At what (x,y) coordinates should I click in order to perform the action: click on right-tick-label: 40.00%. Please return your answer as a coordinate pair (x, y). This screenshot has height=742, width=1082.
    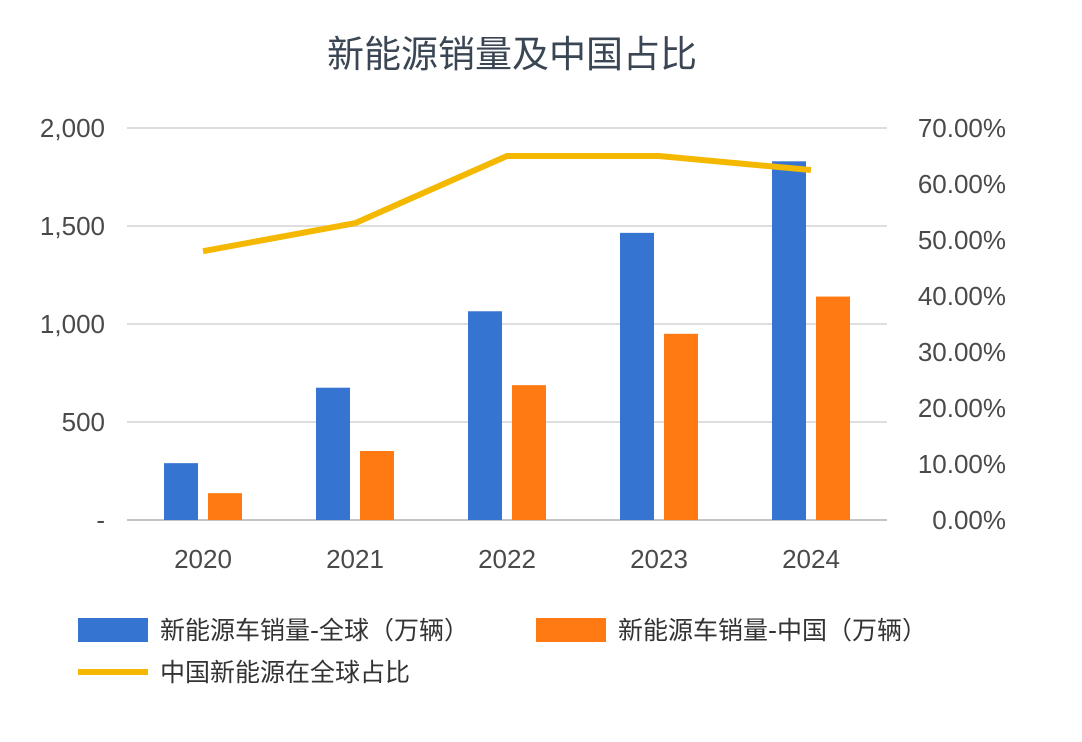
    Looking at the image, I should click on (962, 296).